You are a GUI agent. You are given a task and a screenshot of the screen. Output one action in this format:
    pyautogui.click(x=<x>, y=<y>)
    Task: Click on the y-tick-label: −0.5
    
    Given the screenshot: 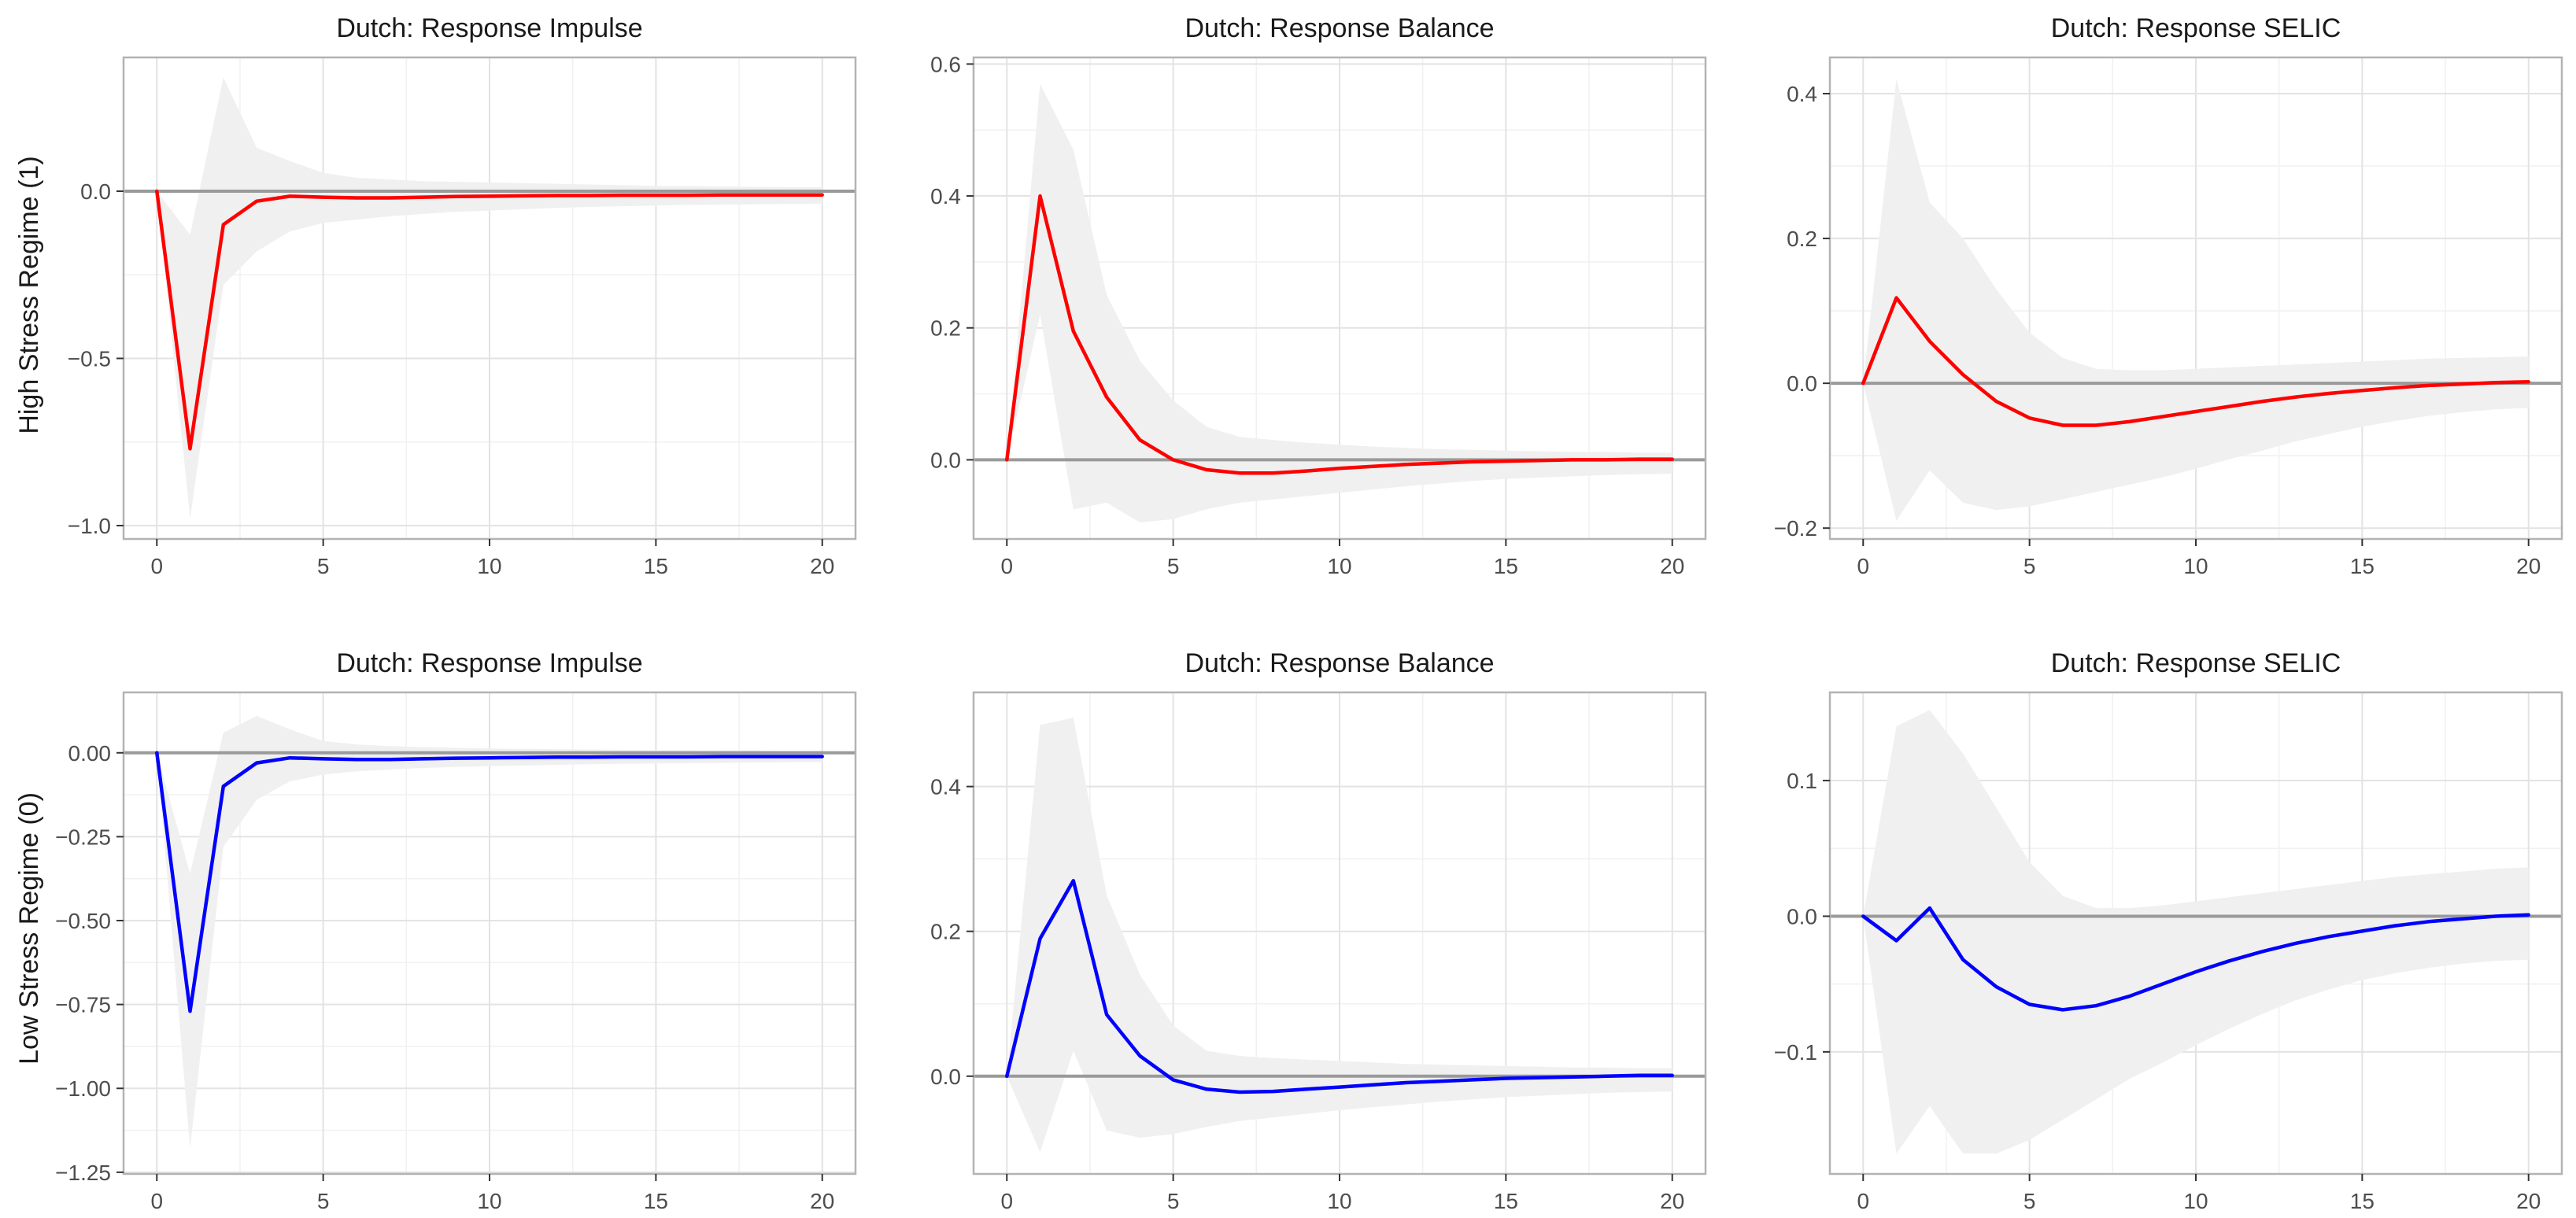 What is the action you would take?
    pyautogui.click(x=89, y=359)
    